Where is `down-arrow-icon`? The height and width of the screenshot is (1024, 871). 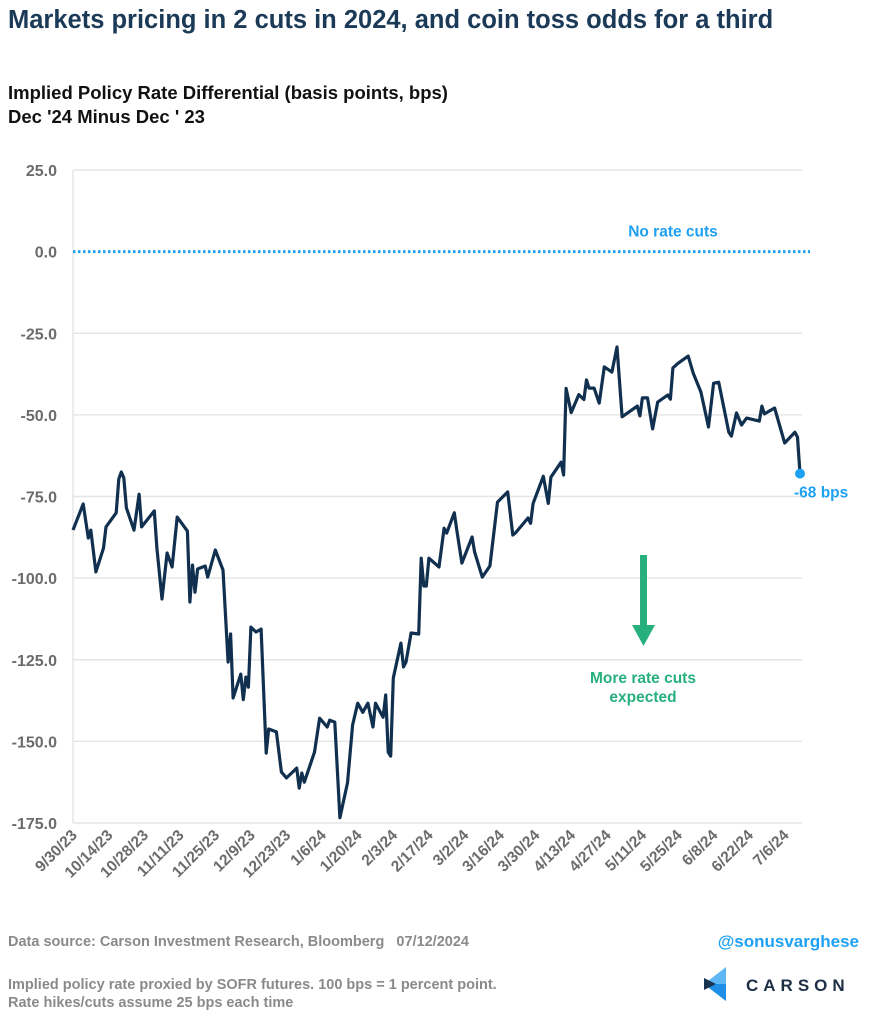
down-arrow-icon is located at coordinates (643, 600).